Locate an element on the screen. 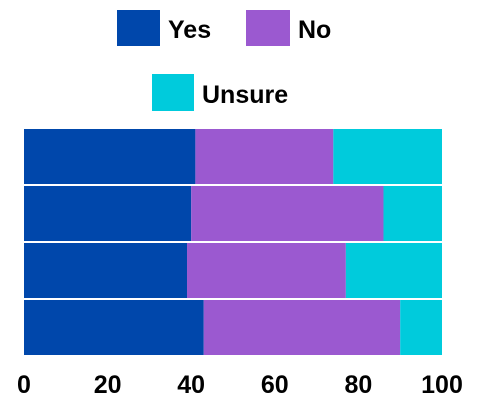  x-axis-tick-labels: 0 20 40 60 80 100 is located at coordinates (240, 385).